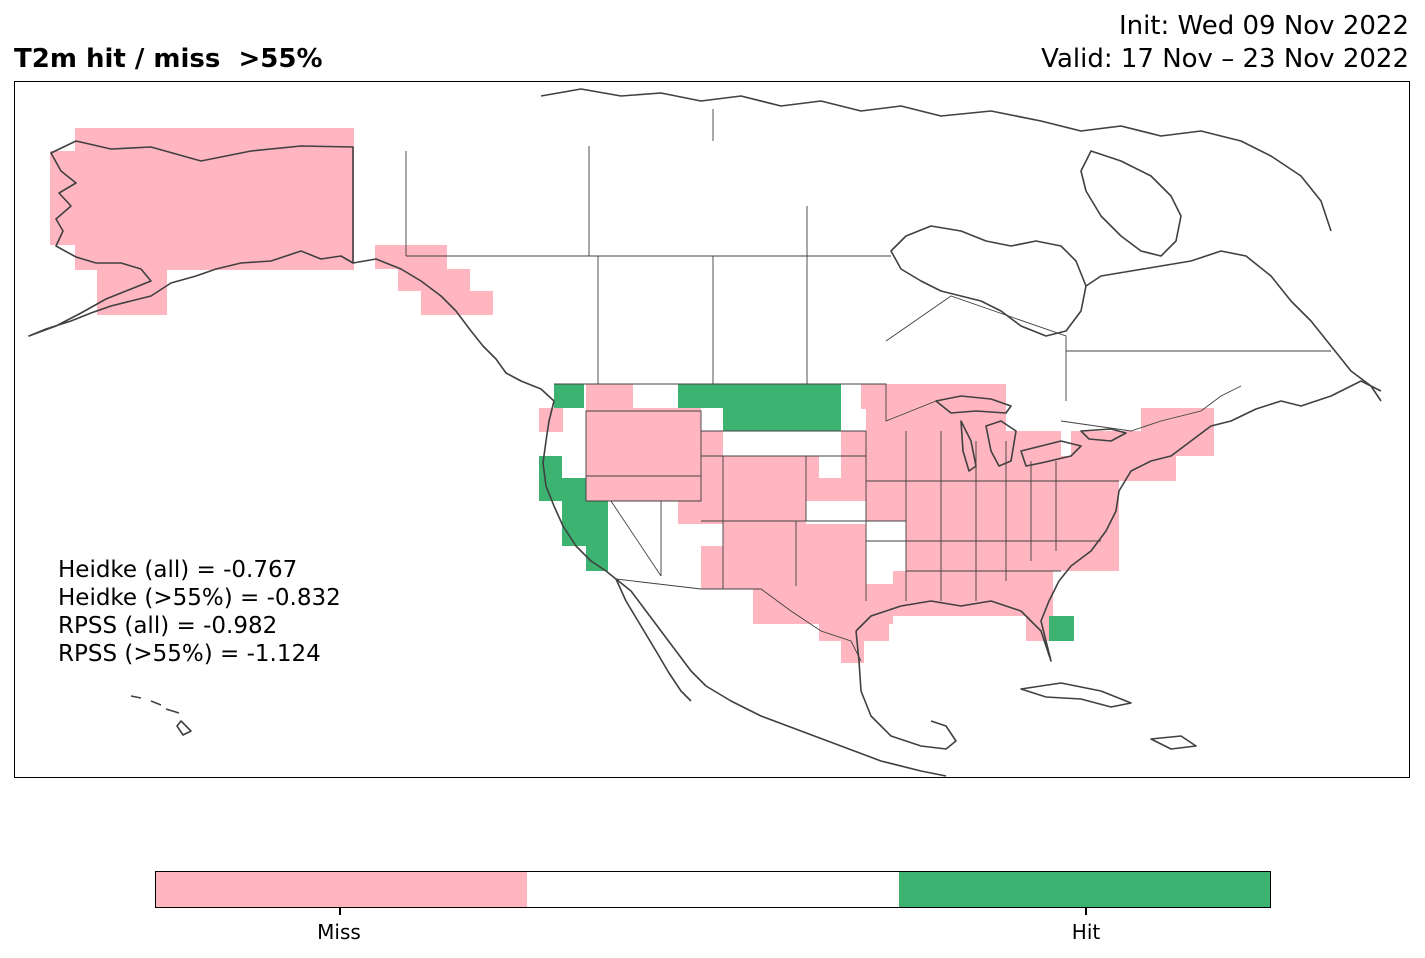 Image resolution: width=1425 pixels, height=958 pixels. What do you see at coordinates (340, 911) in the screenshot?
I see `colorbar-tick-miss` at bounding box center [340, 911].